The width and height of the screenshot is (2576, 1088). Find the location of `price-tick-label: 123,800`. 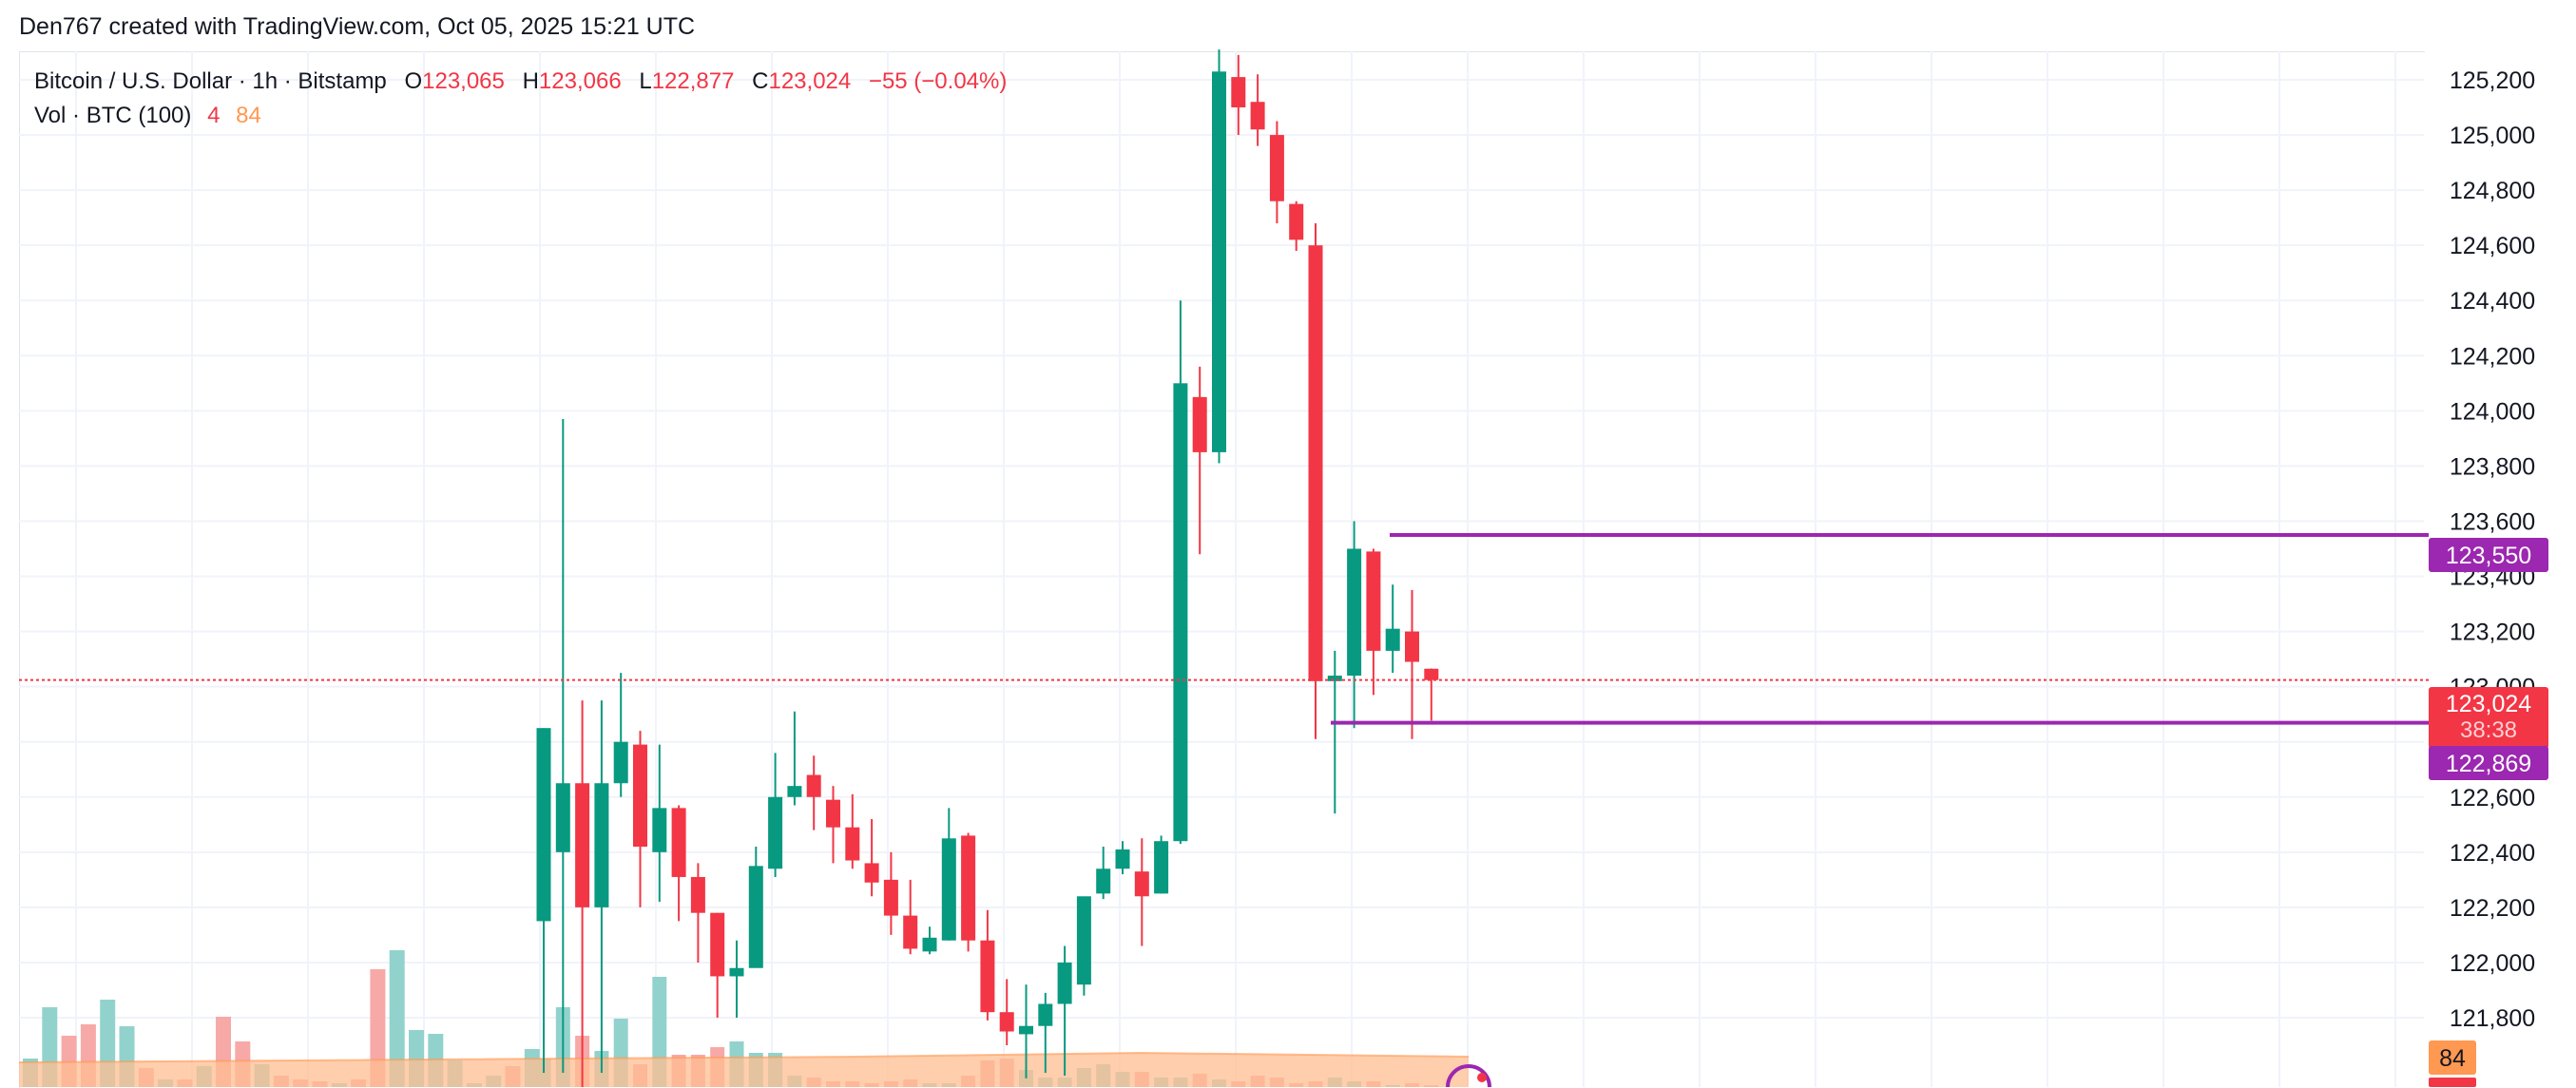

price-tick-label: 123,800 is located at coordinates (2492, 466).